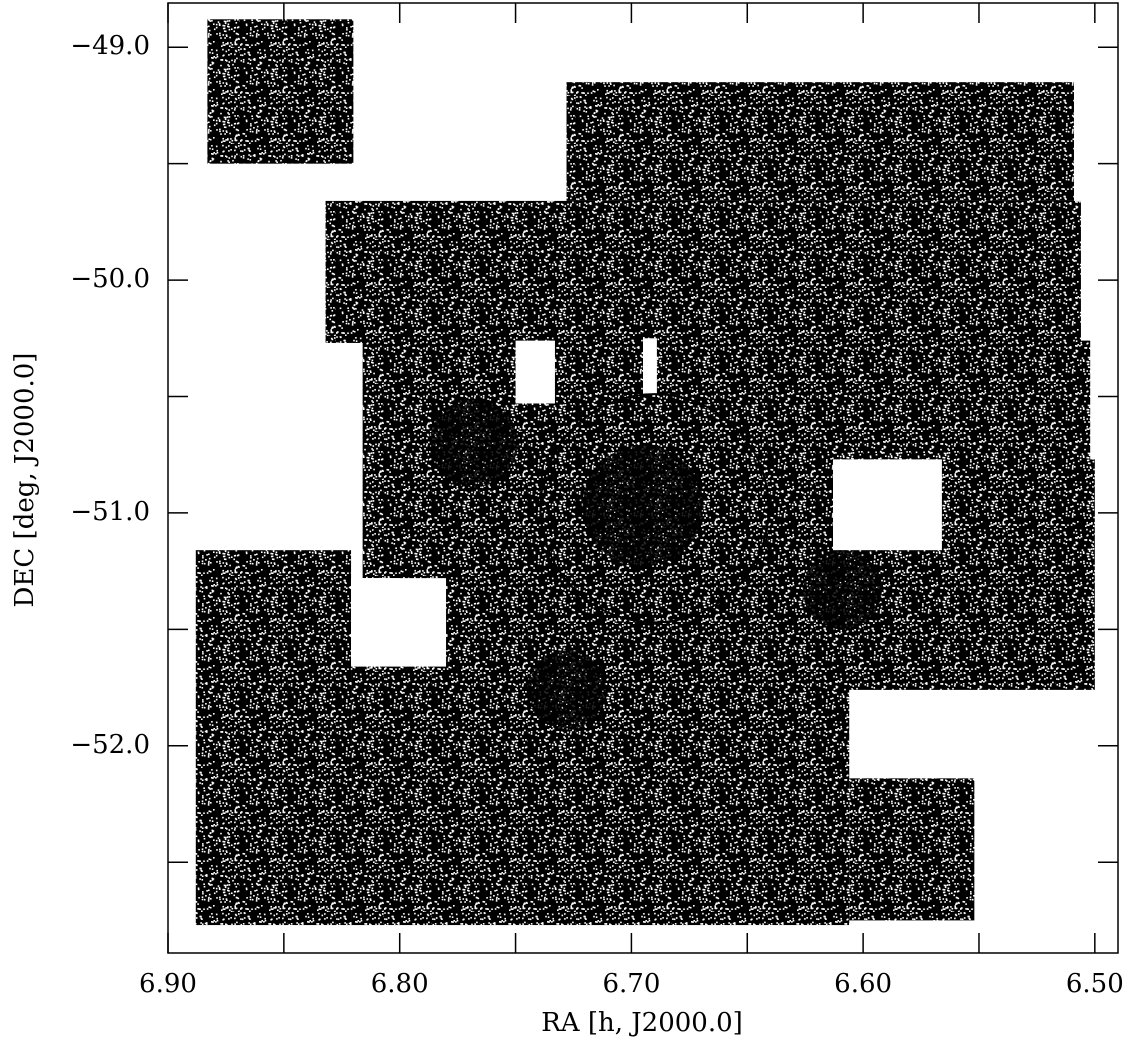 The image size is (1137, 1048). What do you see at coordinates (110, 46) in the screenshot?
I see `y-tick-label: −49.0` at bounding box center [110, 46].